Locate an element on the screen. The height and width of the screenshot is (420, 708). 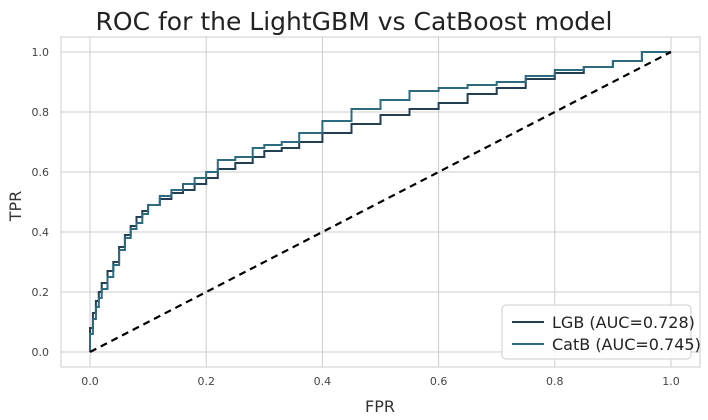
x-tick-label: 1.0 is located at coordinates (671, 381).